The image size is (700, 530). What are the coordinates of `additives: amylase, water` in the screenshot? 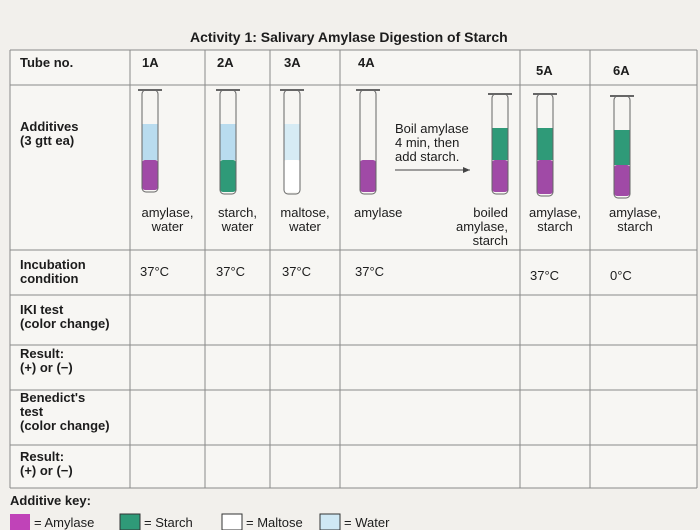 It's located at (167, 219).